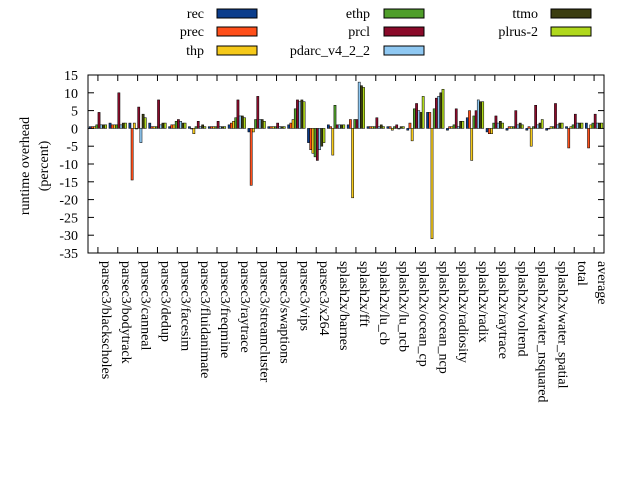 The height and width of the screenshot is (480, 640). What do you see at coordinates (601, 283) in the screenshot?
I see `x-tick-label: average` at bounding box center [601, 283].